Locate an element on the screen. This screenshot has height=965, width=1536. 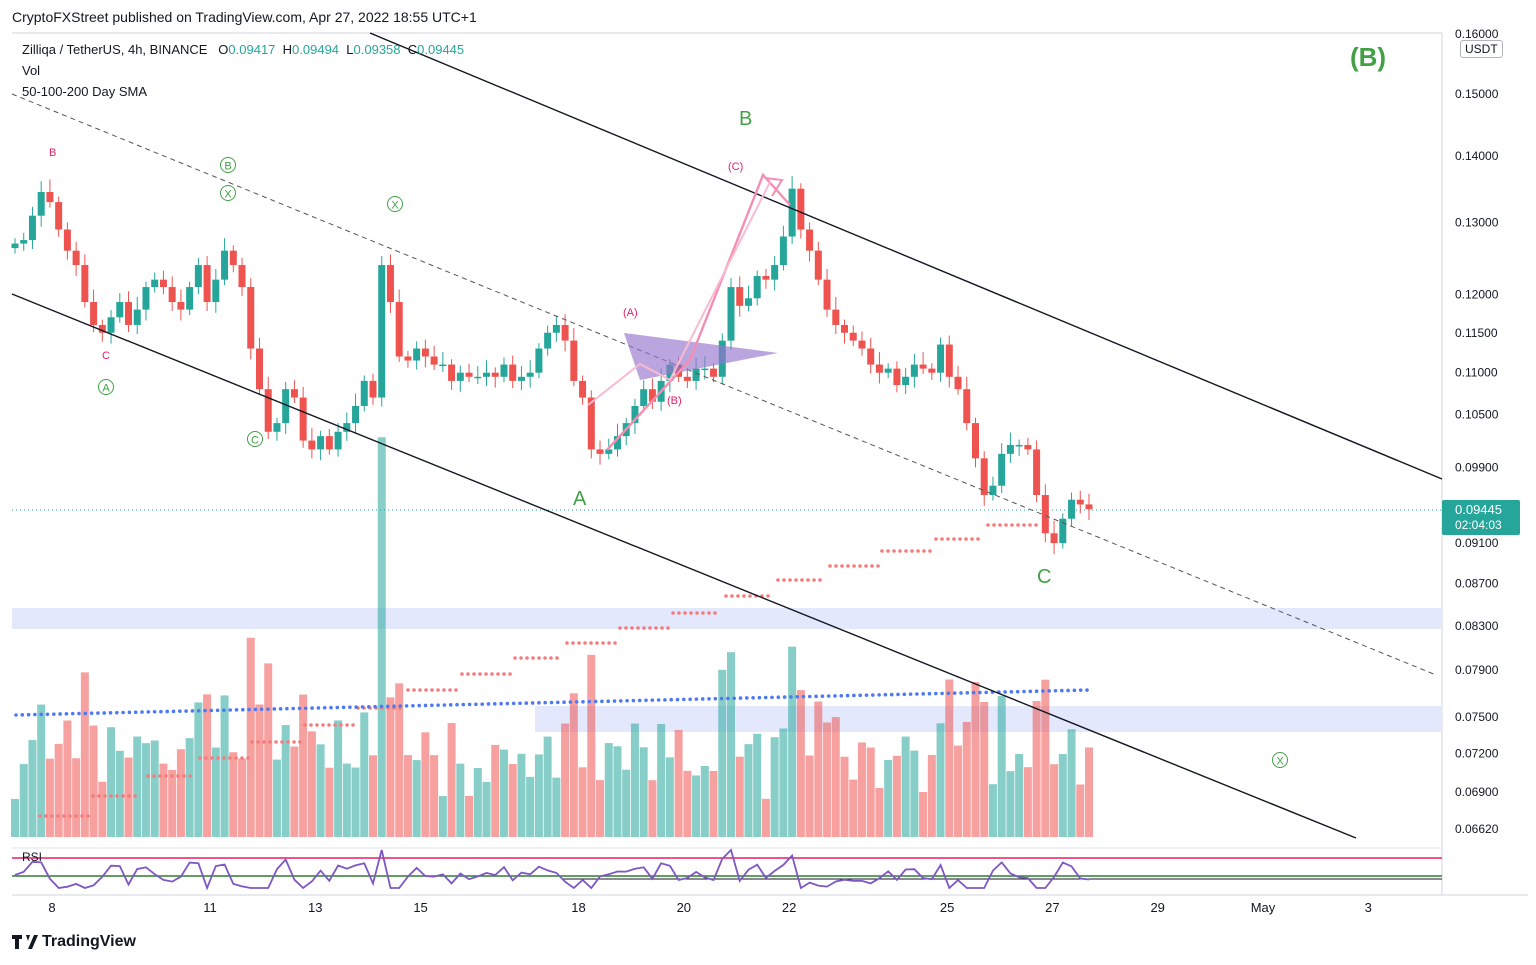
svg-text: X is located at coordinates (228, 195).